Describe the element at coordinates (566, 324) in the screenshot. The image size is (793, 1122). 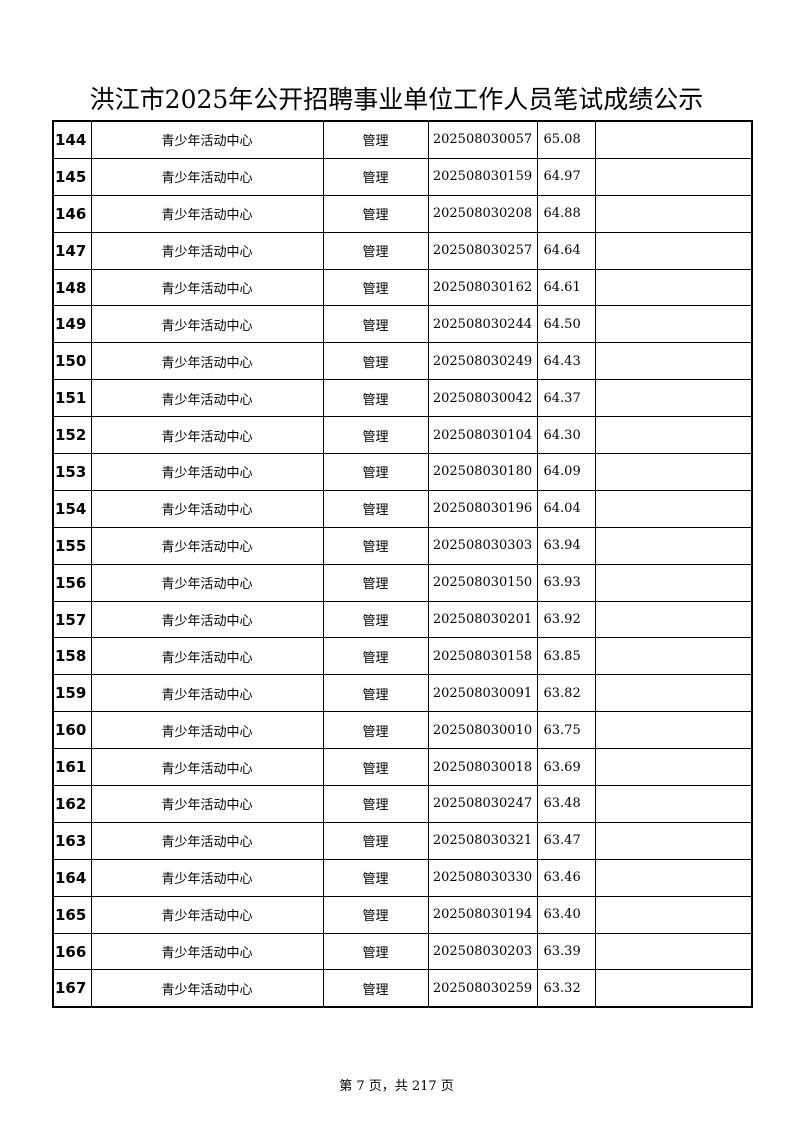
I see `score-cell: 64.50` at that location.